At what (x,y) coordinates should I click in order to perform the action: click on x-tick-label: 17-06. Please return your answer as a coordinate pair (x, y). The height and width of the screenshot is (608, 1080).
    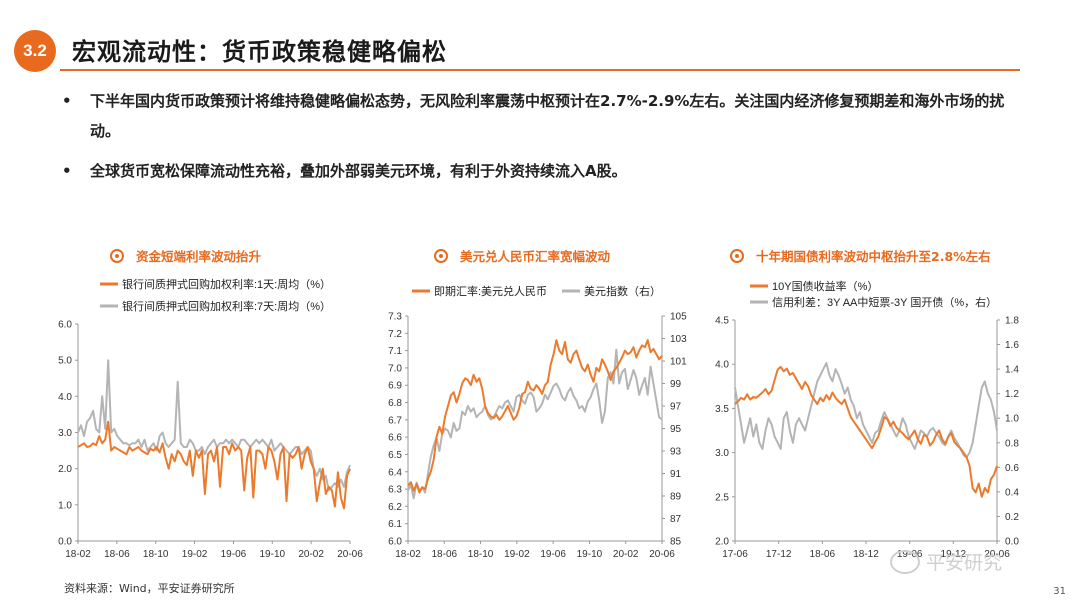
    Looking at the image, I should click on (735, 554).